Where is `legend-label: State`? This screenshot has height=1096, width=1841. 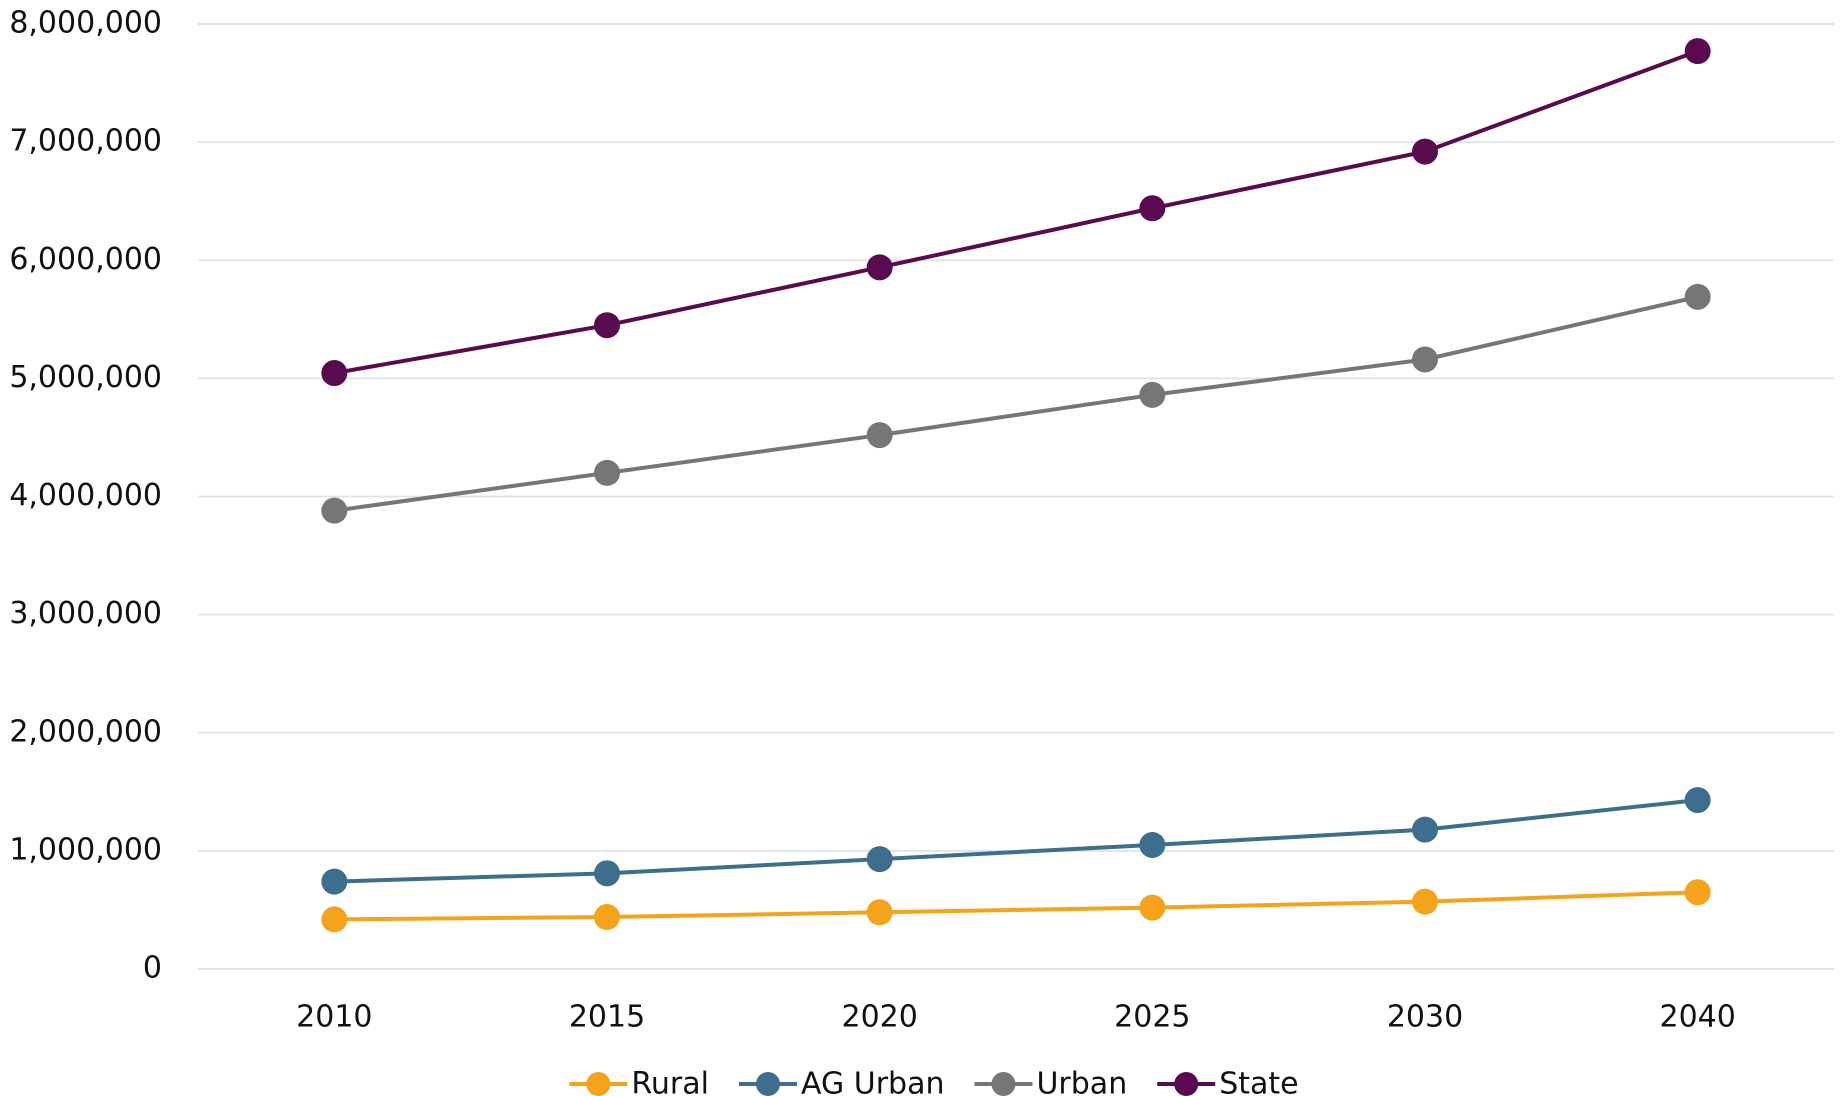
legend-label: State is located at coordinates (1258, 1081).